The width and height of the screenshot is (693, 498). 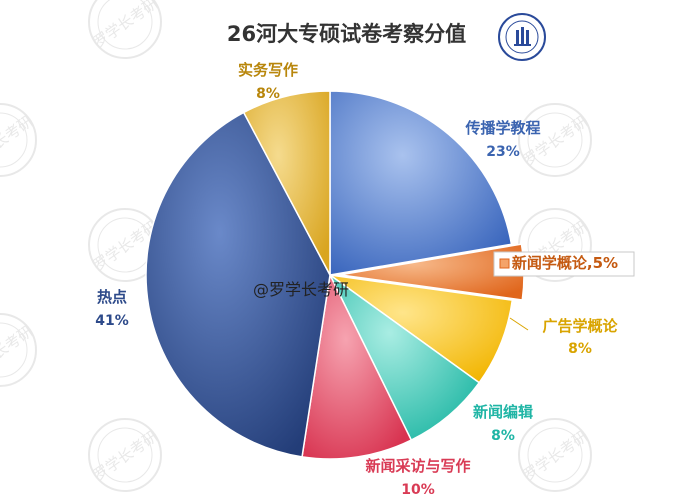 I want to click on slice-label: 热点, so click(x=112, y=297).